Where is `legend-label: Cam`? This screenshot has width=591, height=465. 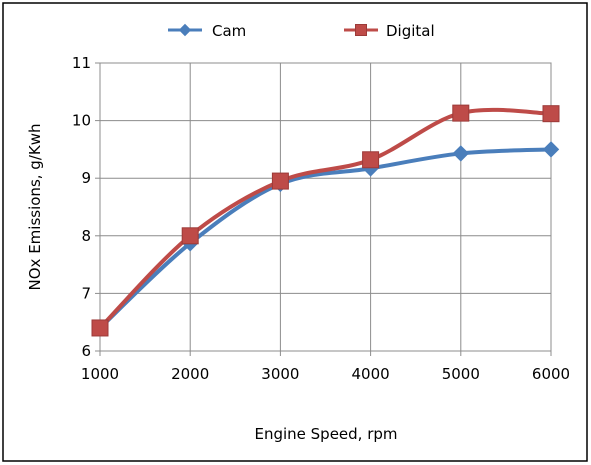
legend-label: Cam is located at coordinates (229, 31).